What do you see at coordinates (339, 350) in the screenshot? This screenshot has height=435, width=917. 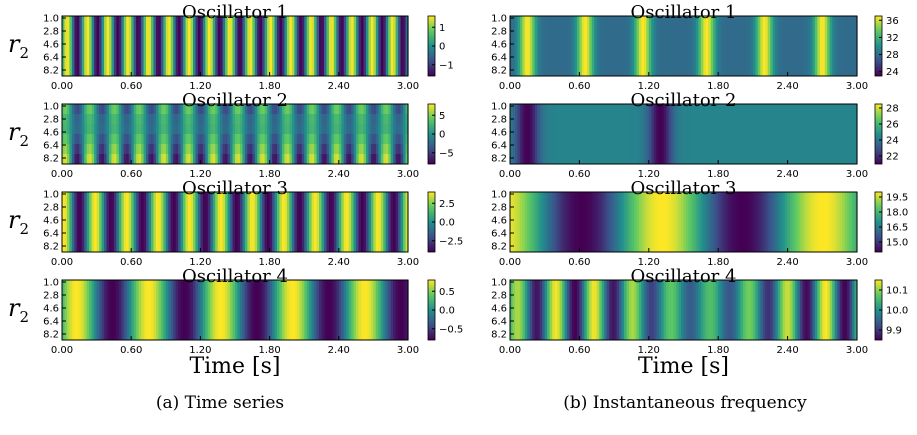 I see `x-tick-label: 2.40` at bounding box center [339, 350].